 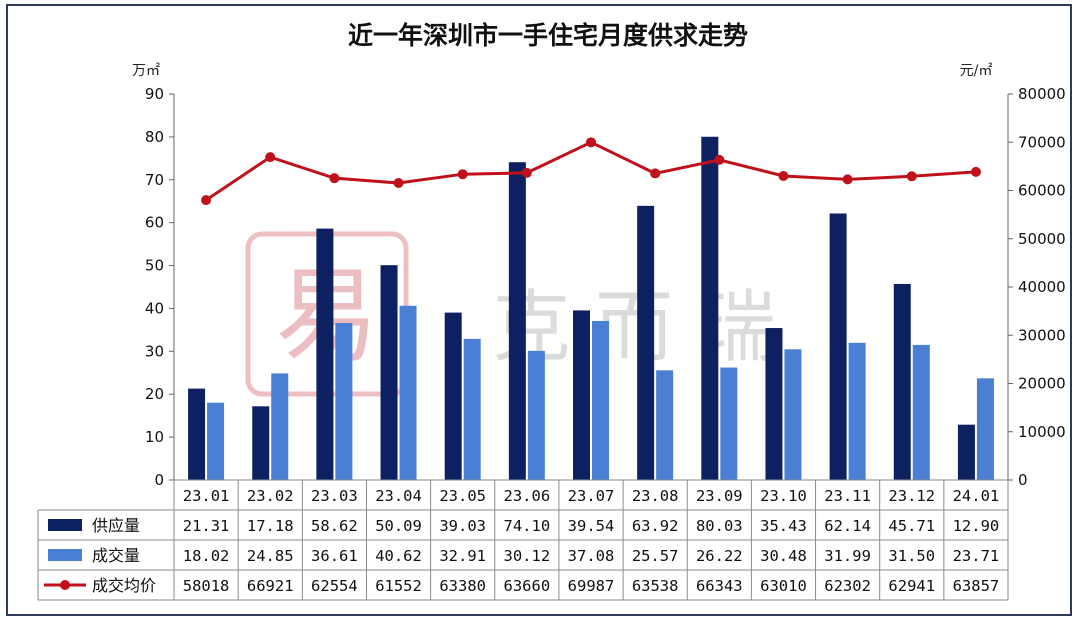 What do you see at coordinates (154, 308) in the screenshot?
I see `left-axis-tick-label: 40` at bounding box center [154, 308].